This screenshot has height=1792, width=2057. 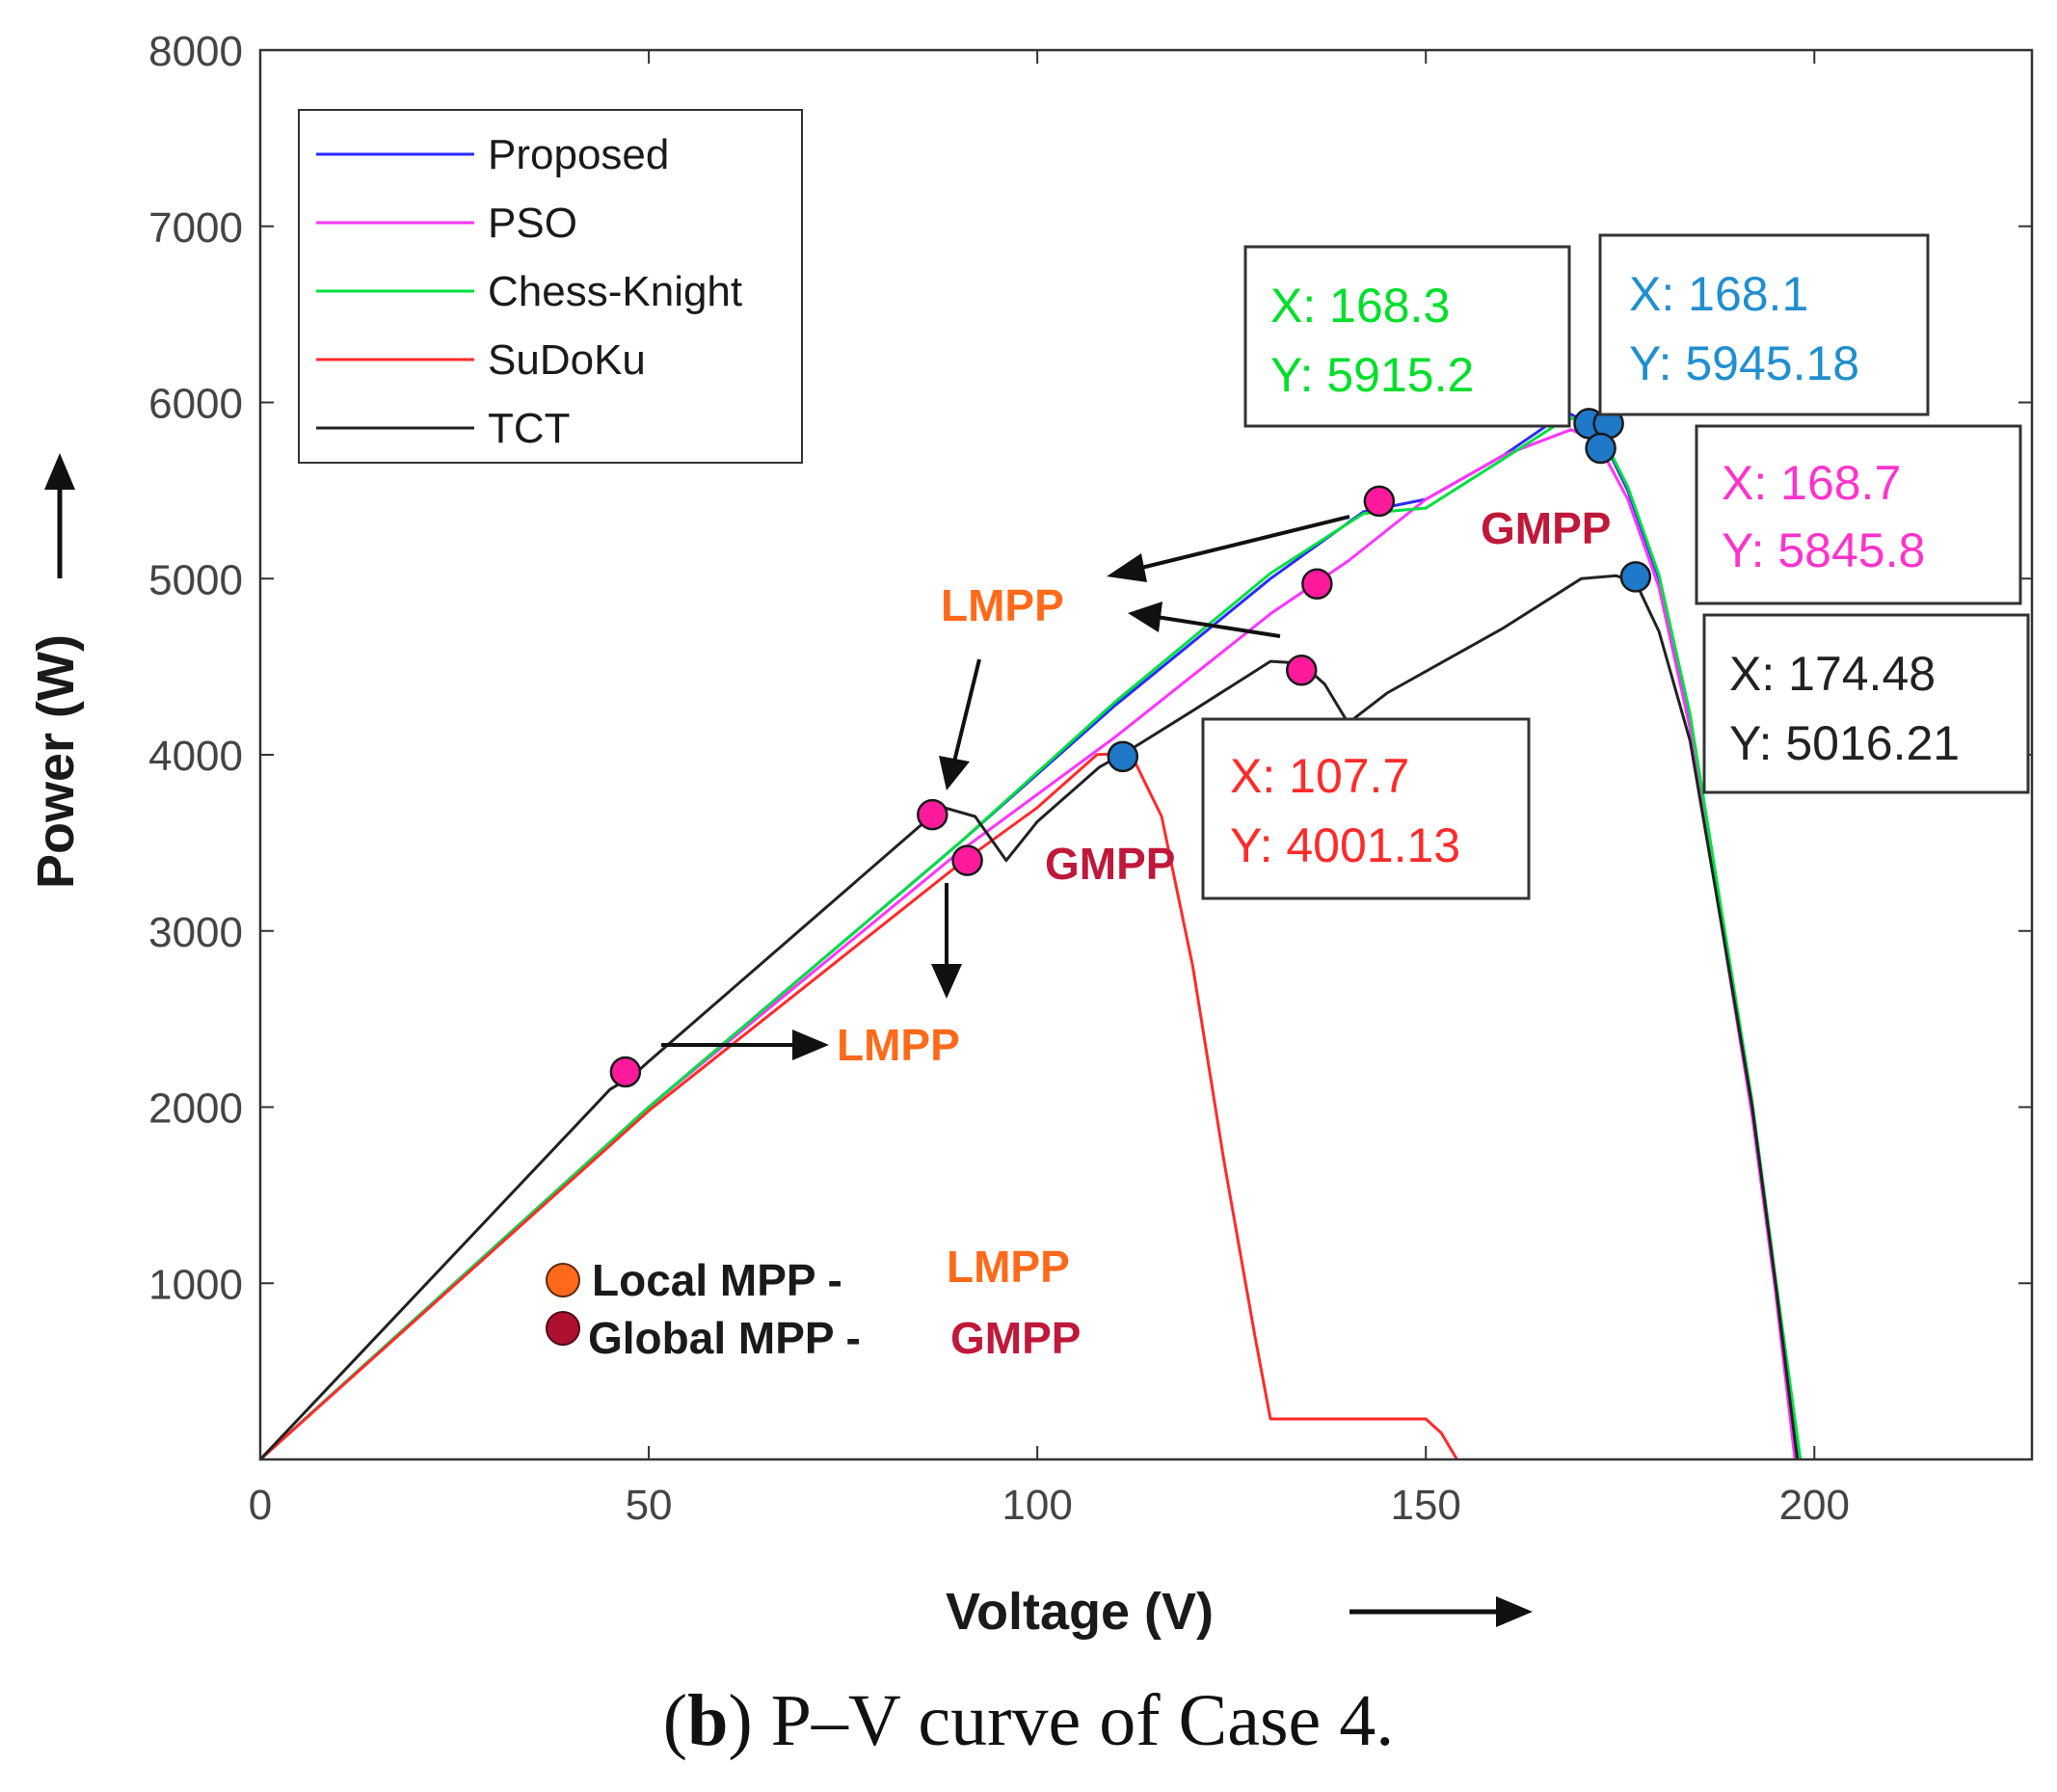 What do you see at coordinates (1110, 864) in the screenshot?
I see `gmpp-label-lower: GMPP` at bounding box center [1110, 864].